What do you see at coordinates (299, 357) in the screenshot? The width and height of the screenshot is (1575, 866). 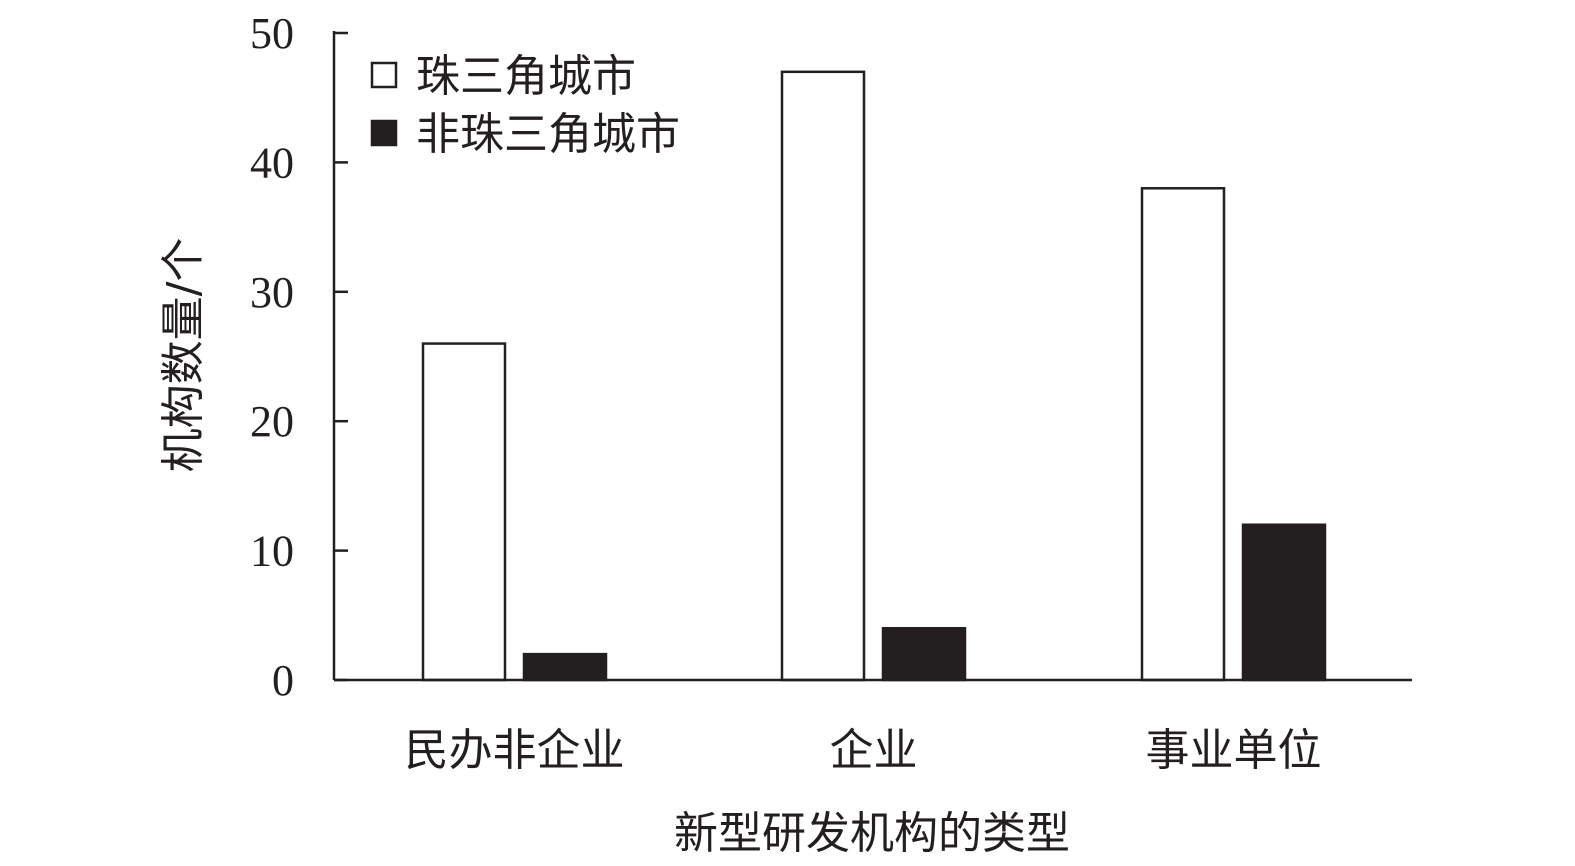 I see `y-ticks-layer: 0 10 20 30 40 50` at bounding box center [299, 357].